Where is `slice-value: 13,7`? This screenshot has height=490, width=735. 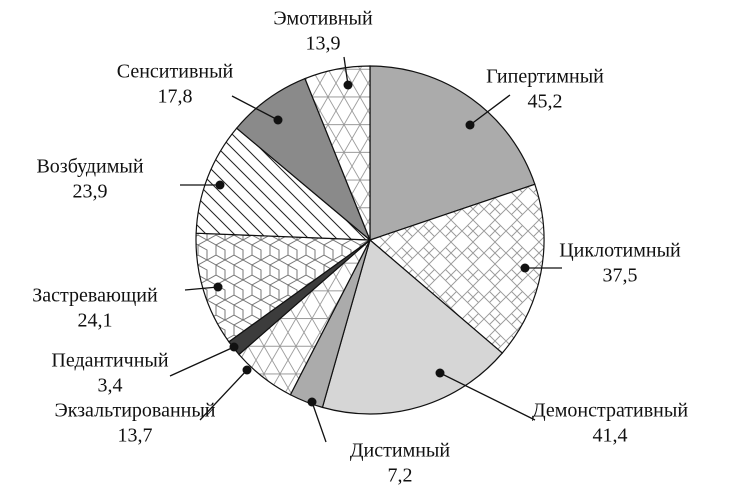 slice-value: 13,7 is located at coordinates (135, 436).